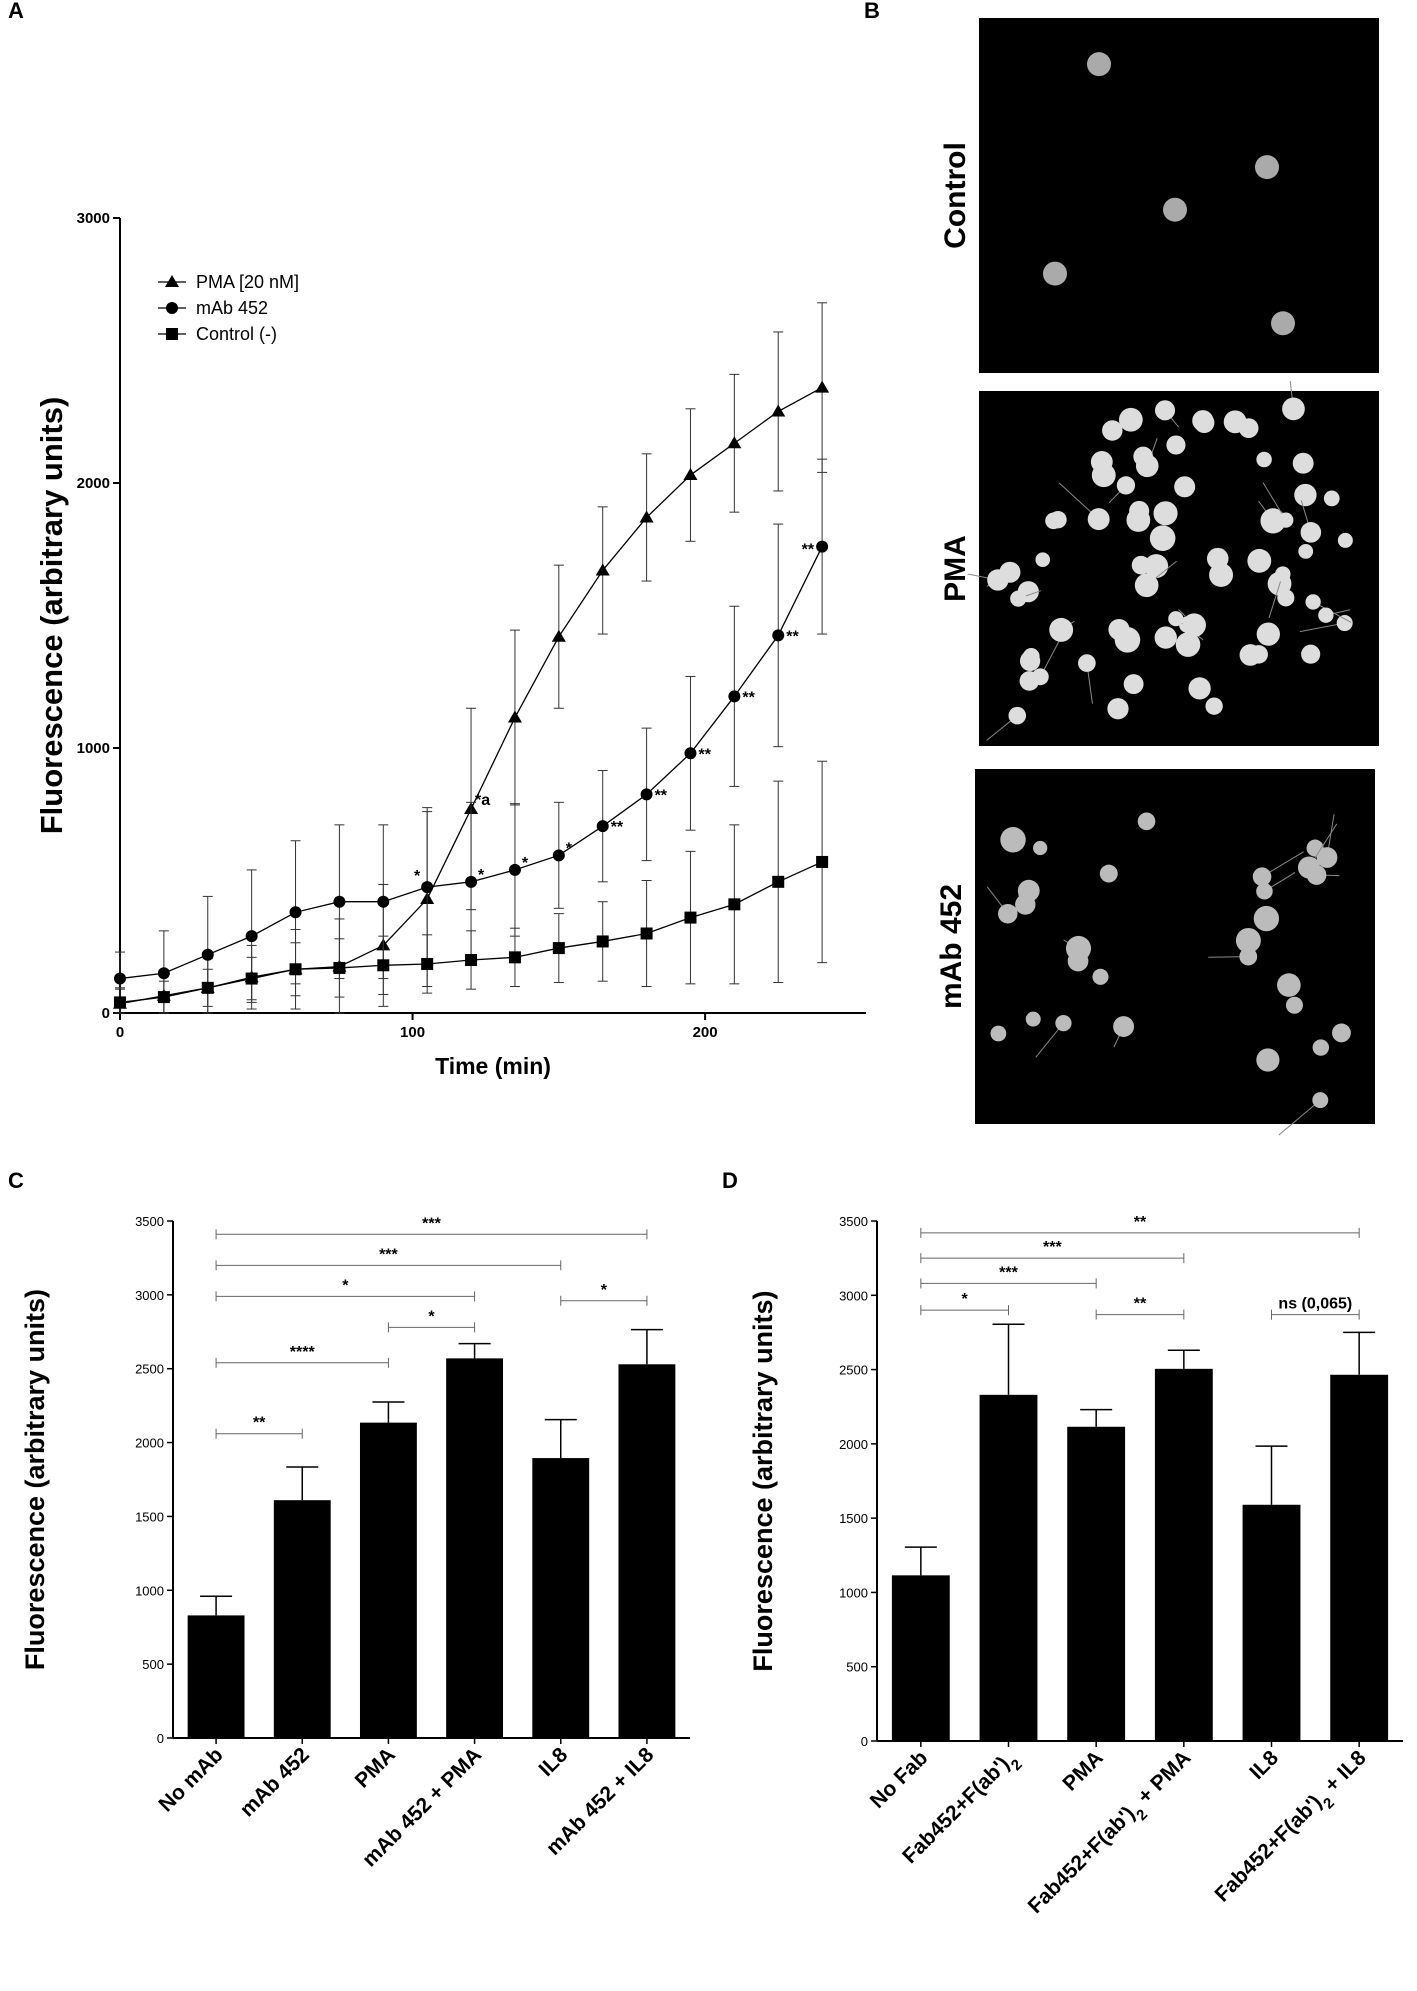 The width and height of the screenshot is (1417, 1991). I want to click on micrograph-label: Control, so click(955, 195).